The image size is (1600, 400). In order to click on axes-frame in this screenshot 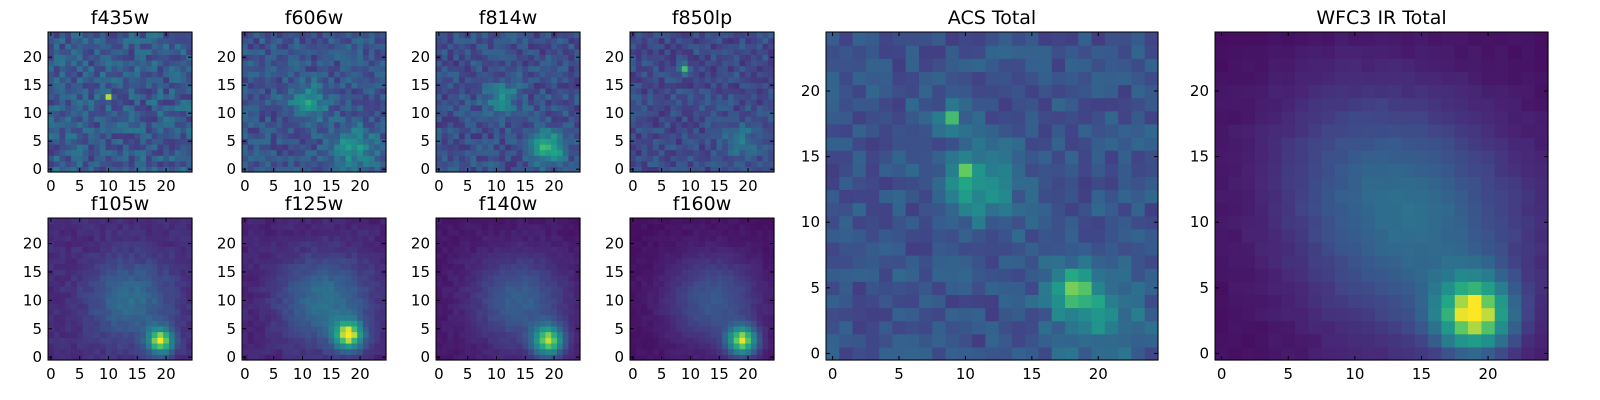, I will do `click(120, 102)`.